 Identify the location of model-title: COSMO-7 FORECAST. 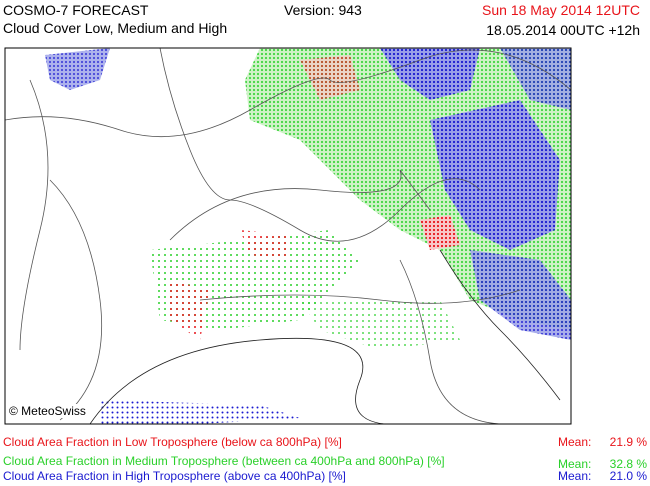
(76, 10).